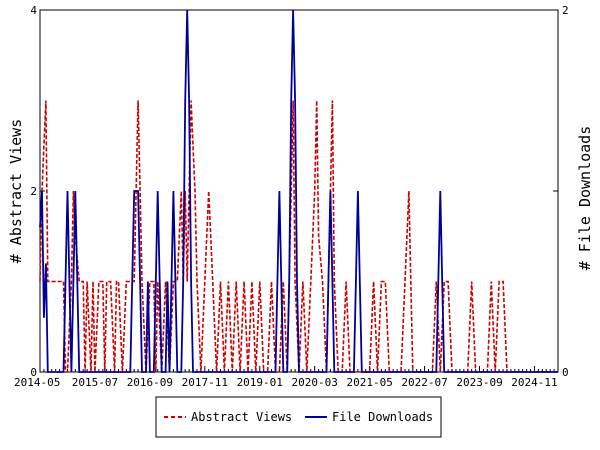  I want to click on x-tick-label: 2014-05, so click(37, 382).